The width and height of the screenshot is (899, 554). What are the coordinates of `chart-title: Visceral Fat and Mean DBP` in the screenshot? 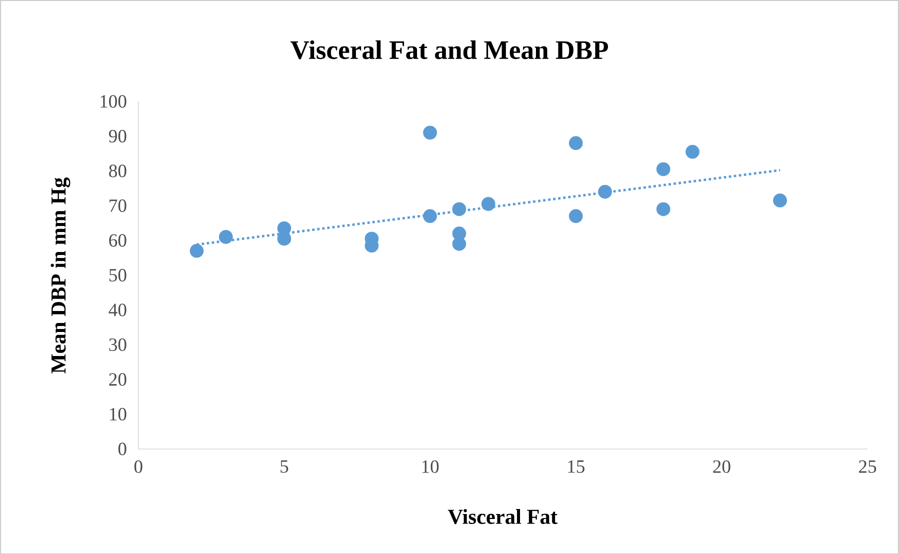 It's located at (449, 50).